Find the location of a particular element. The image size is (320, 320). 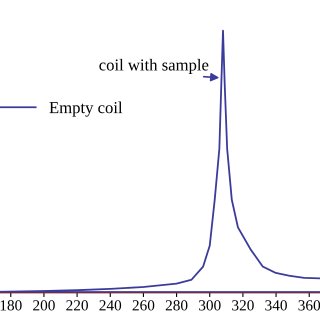

legend-label: Empty coil is located at coordinates (85, 109).